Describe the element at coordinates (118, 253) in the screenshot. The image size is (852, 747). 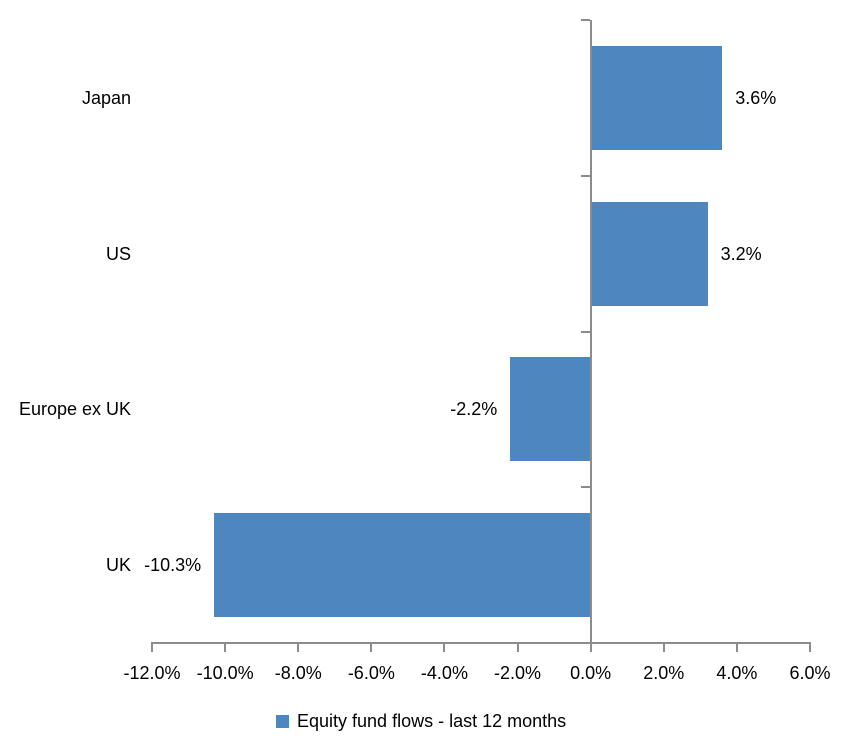
I see `category-label-us: US` at that location.